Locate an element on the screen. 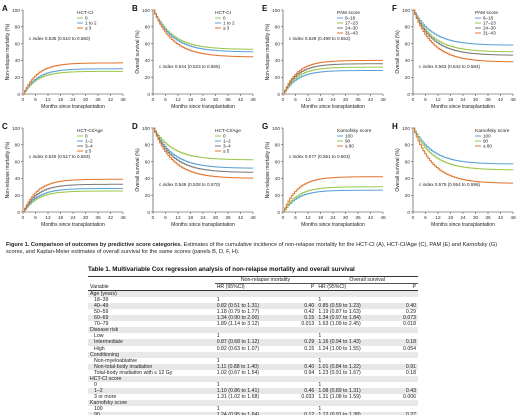  table-cell-variable: 3 or more is located at coordinates (105, 396).